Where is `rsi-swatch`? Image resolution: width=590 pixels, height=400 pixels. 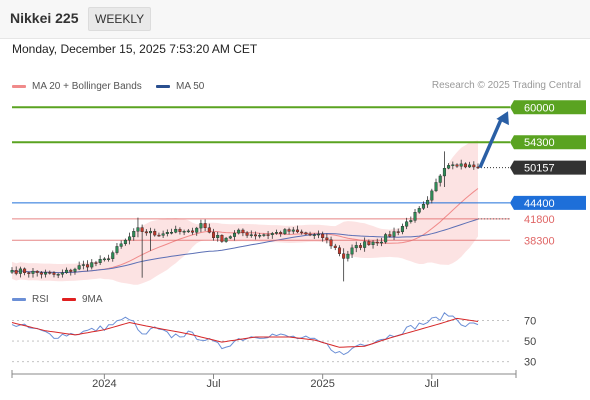 rsi-swatch is located at coordinates (19, 299).